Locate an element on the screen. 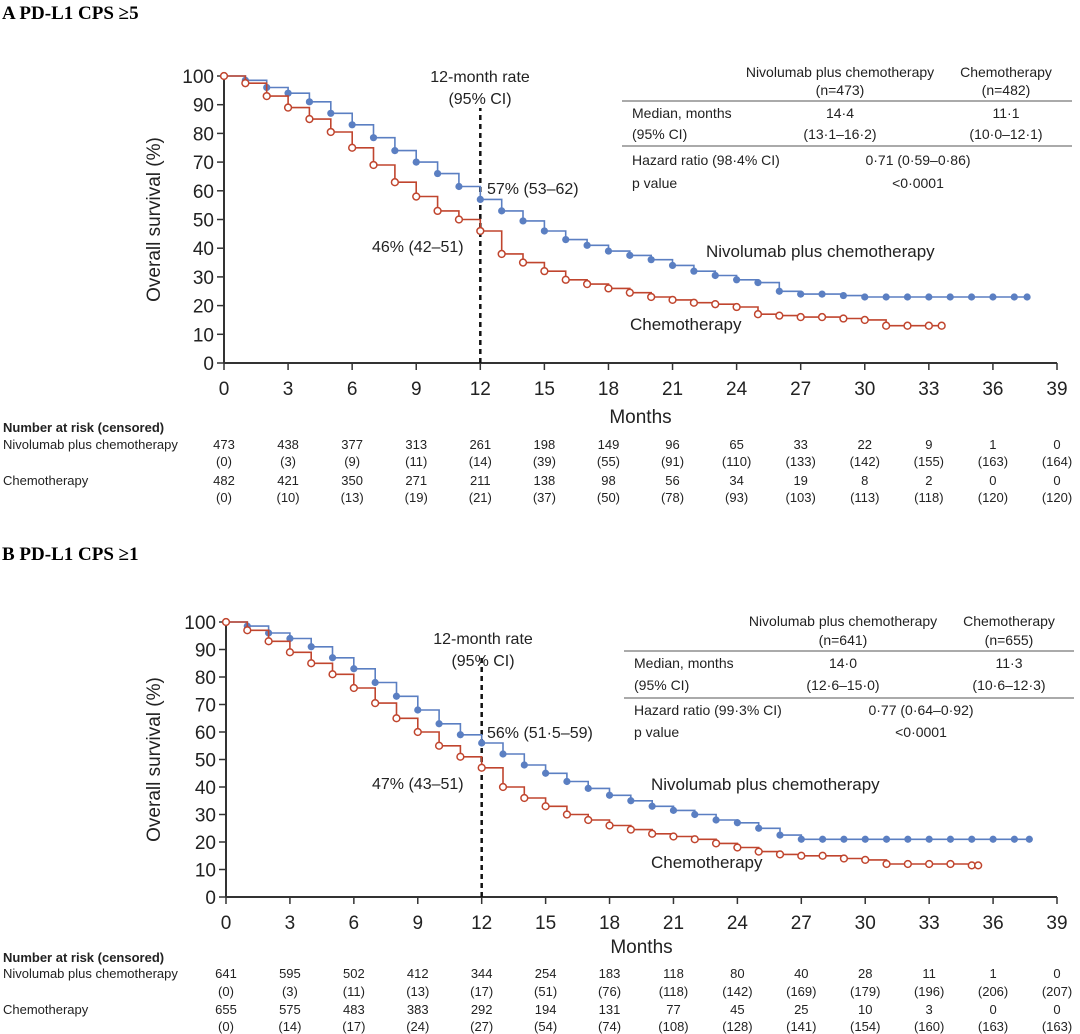 Image resolution: width=1080 pixels, height=1034 pixels. rate-annotation-line2: (95% CI) is located at coordinates (479, 99).